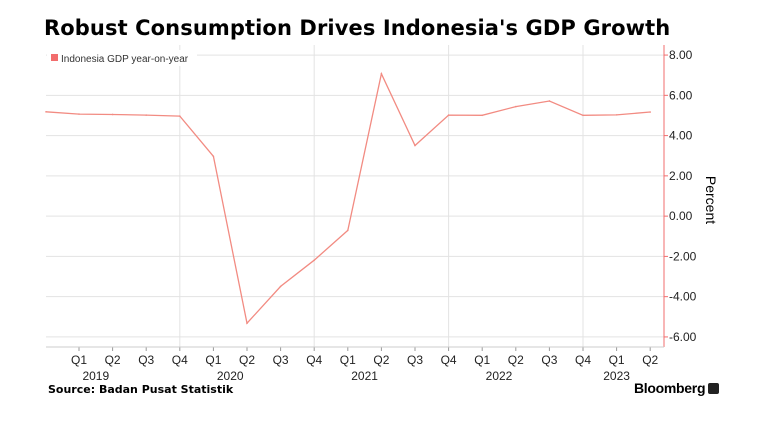 The height and width of the screenshot is (421, 759). Describe the element at coordinates (683, 337) in the screenshot. I see `y-tick-label: -6.00` at that location.